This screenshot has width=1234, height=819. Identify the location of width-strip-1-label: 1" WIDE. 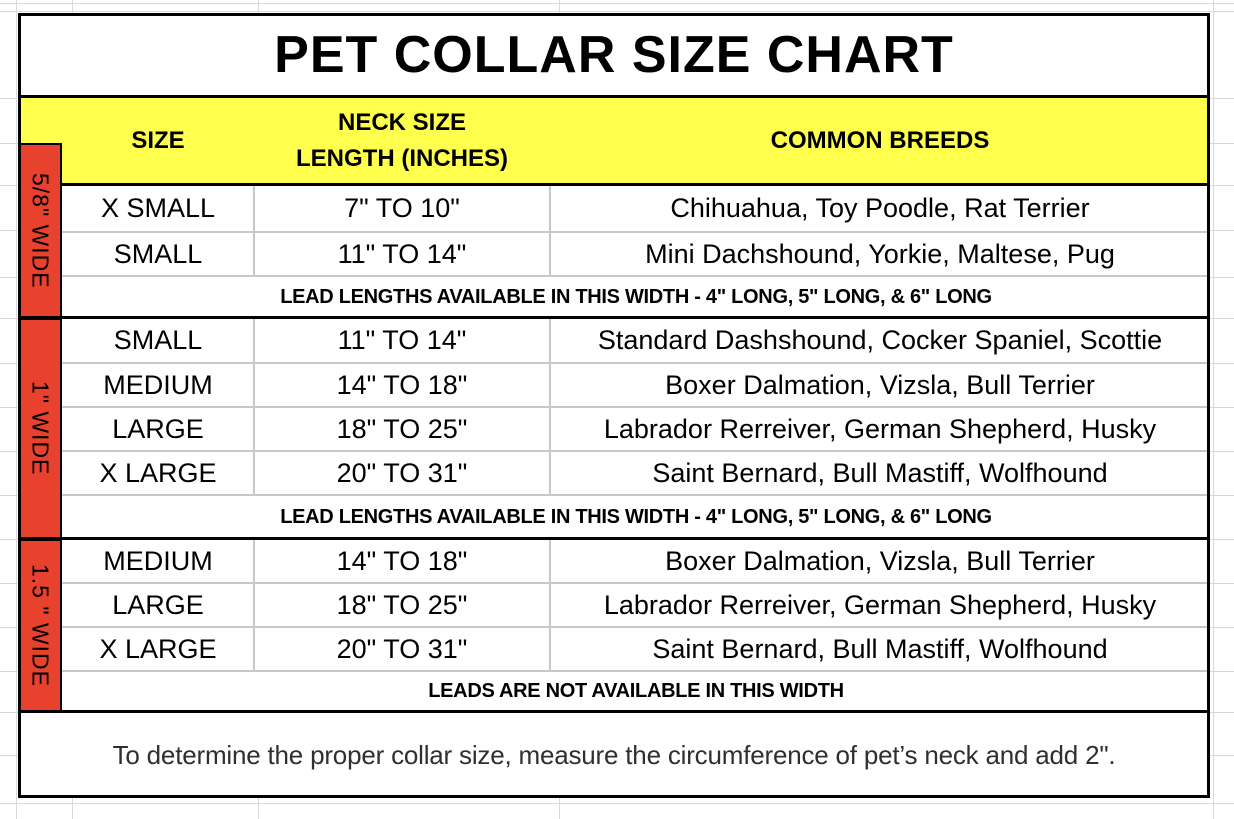
(40, 428).